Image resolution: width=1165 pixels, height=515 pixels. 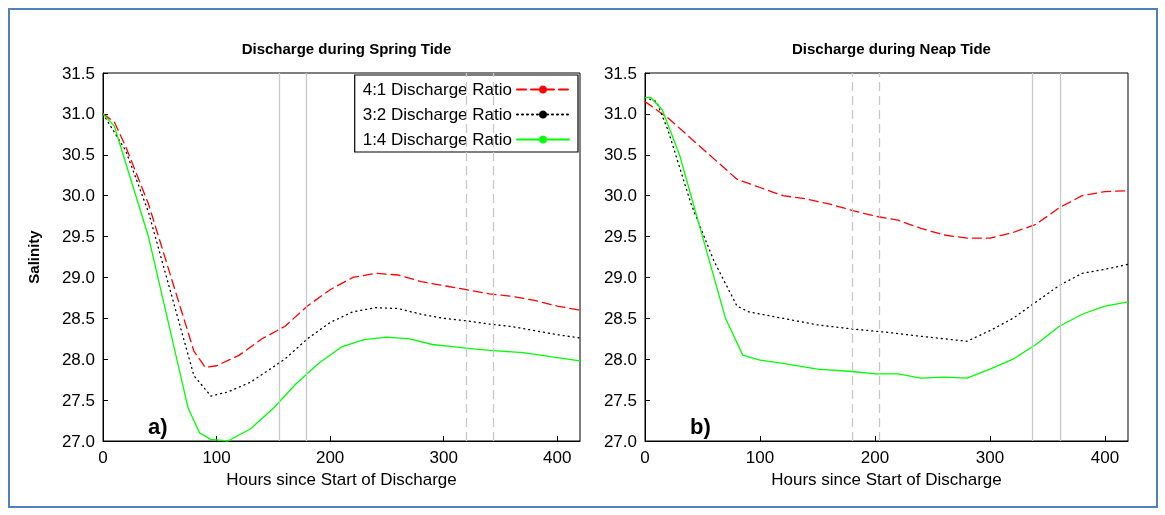 I want to click on annotation: b), so click(x=700, y=426).